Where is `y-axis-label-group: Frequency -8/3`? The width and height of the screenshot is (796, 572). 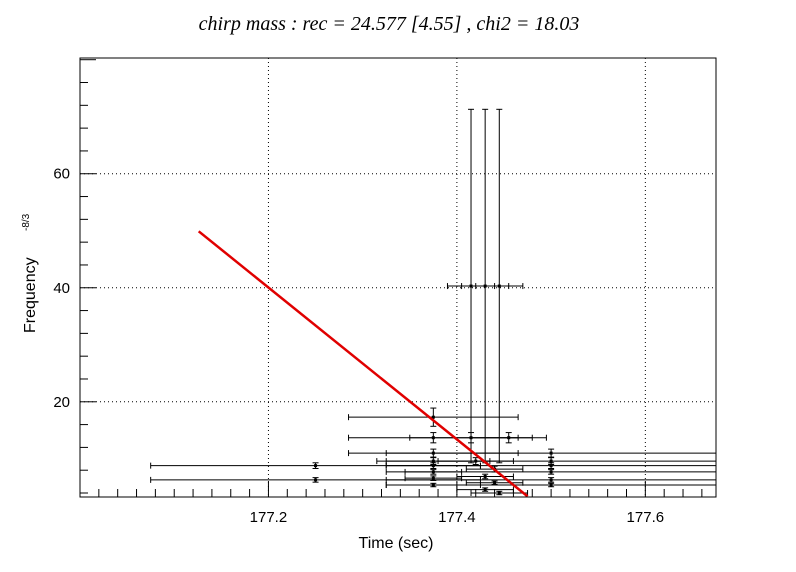 y-axis-label-group: Frequency -8/3 is located at coordinates (30, 273).